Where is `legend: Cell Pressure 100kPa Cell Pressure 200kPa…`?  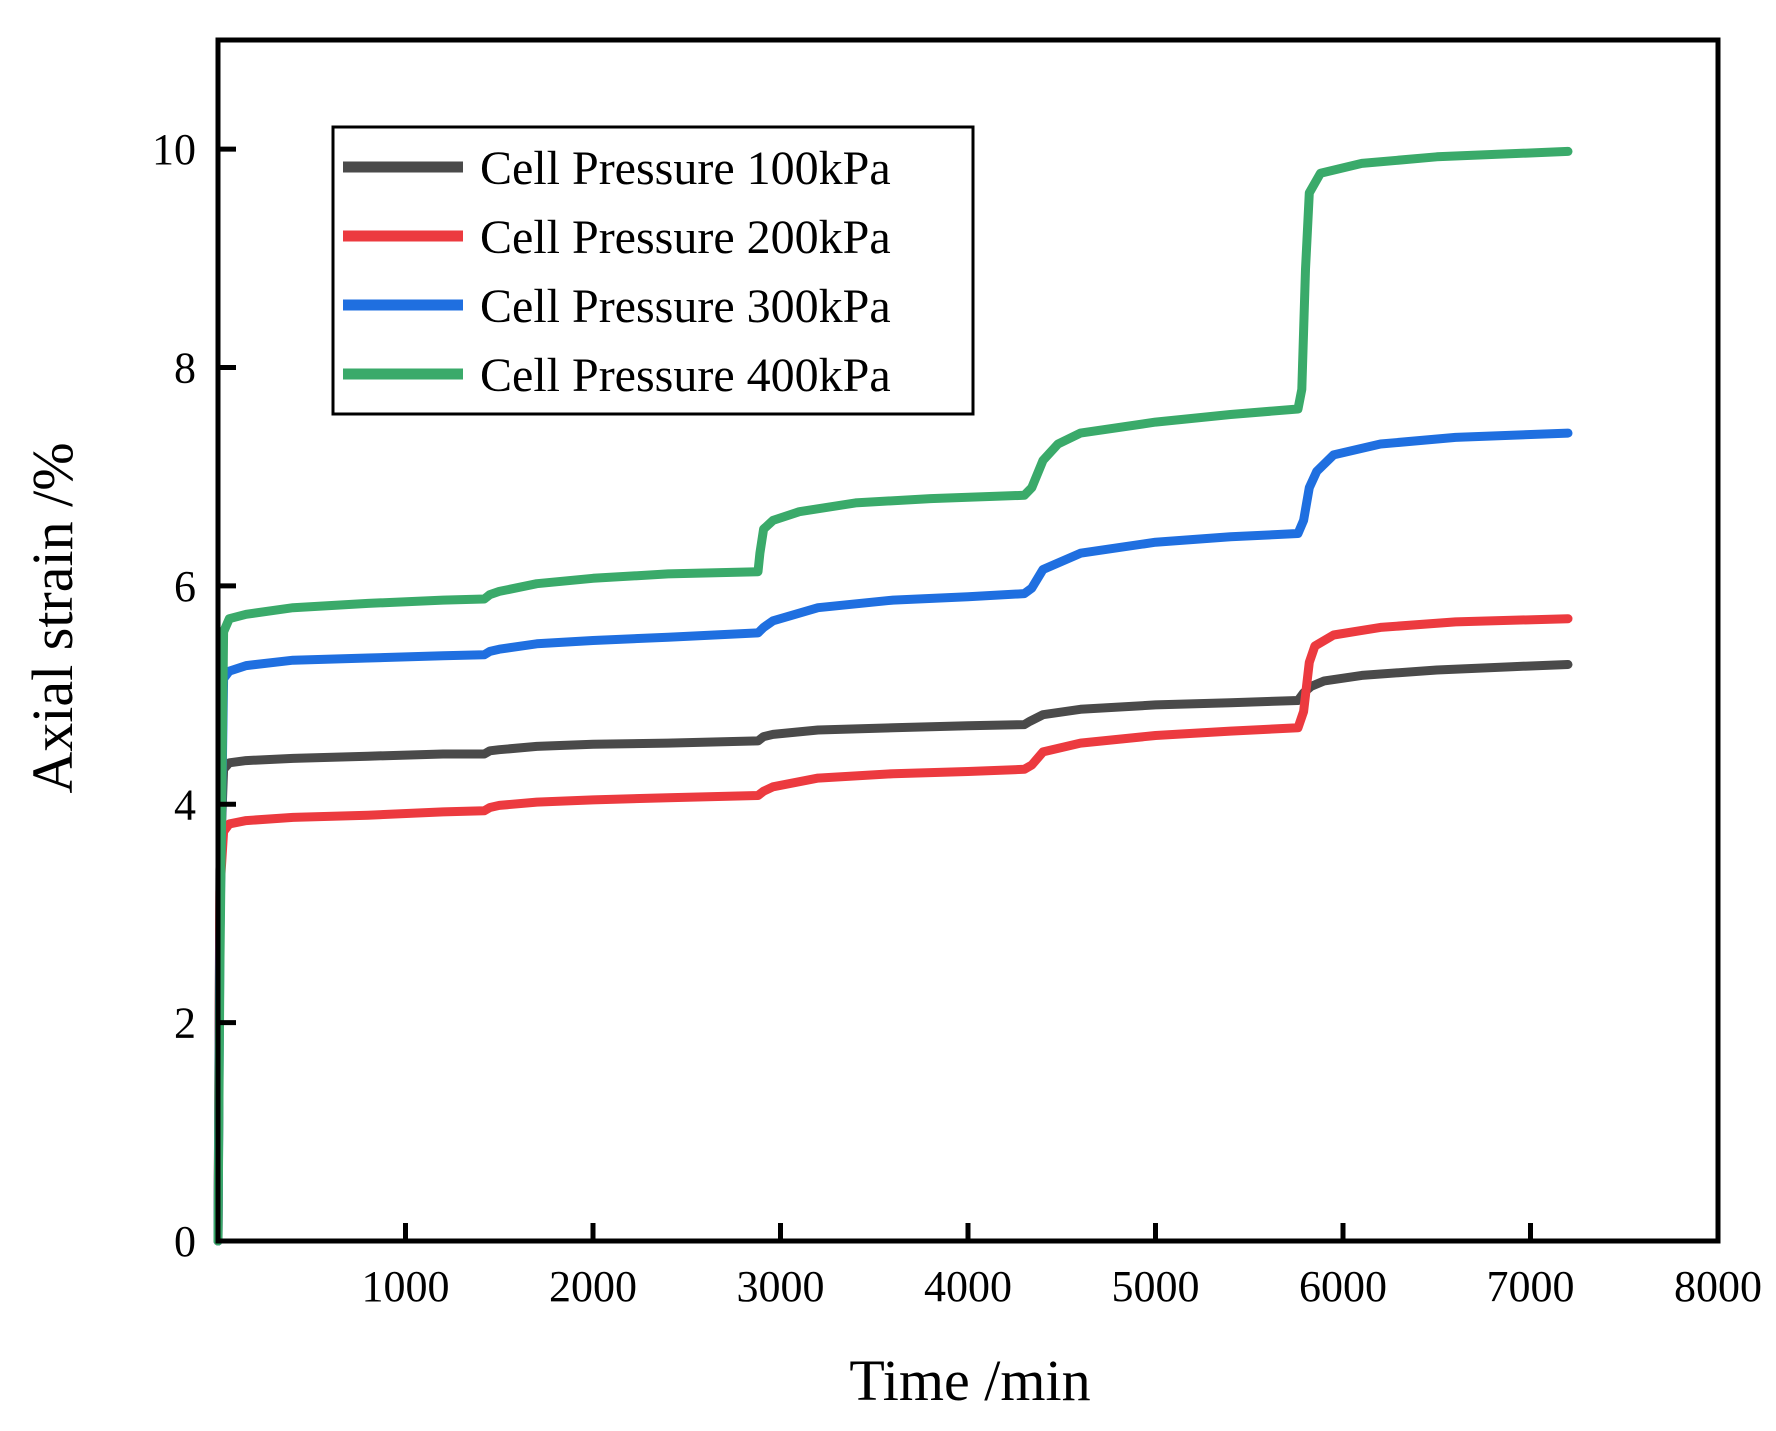 legend: Cell Pressure 100kPa Cell Pressure 200kPa… is located at coordinates (653, 270).